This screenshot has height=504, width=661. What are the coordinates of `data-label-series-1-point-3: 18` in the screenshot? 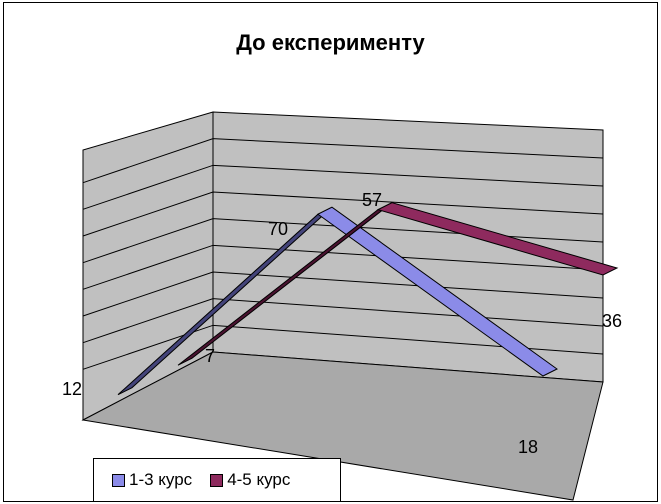 It's located at (528, 447).